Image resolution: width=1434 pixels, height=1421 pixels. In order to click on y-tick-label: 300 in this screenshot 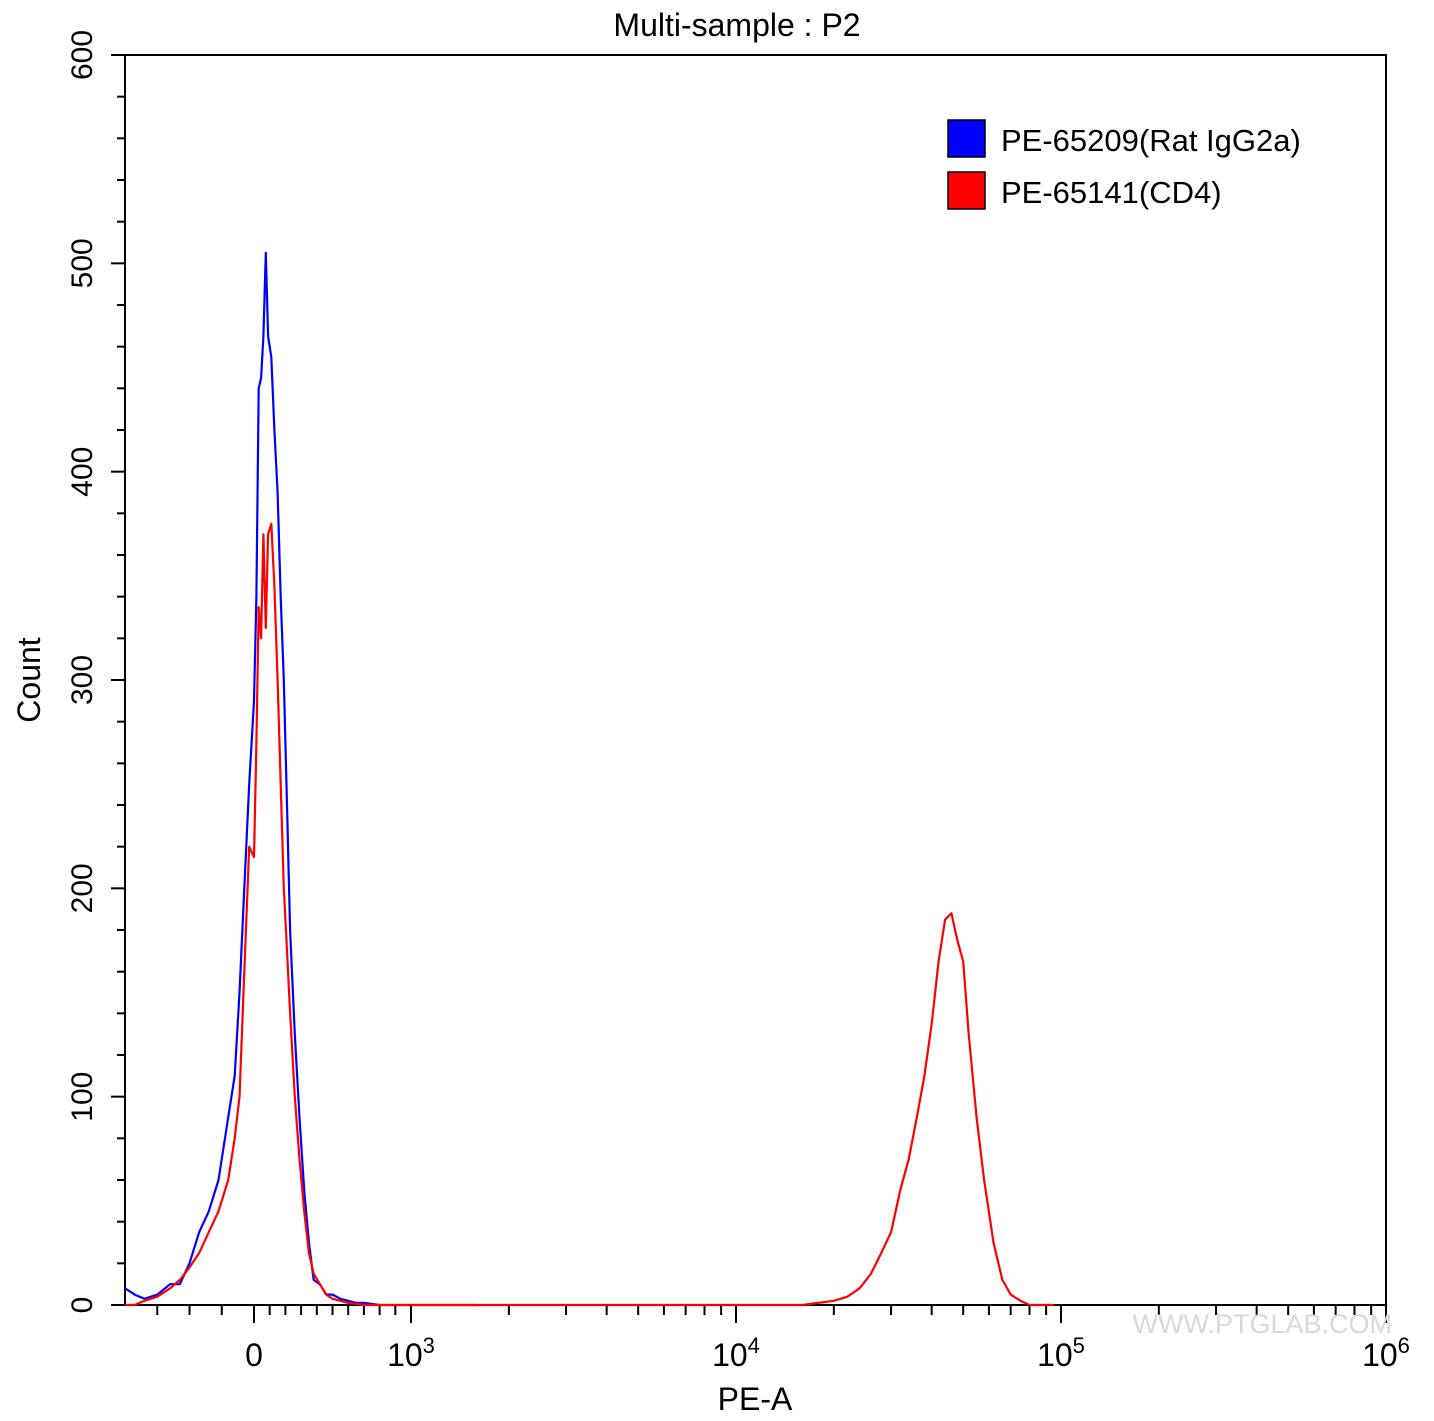, I will do `click(82, 680)`.